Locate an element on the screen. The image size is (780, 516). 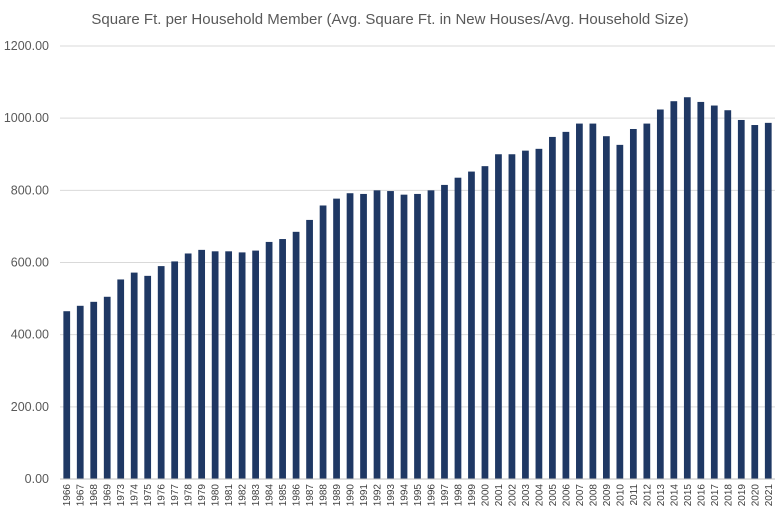
x-tick-label: 2017 is located at coordinates (715, 495).